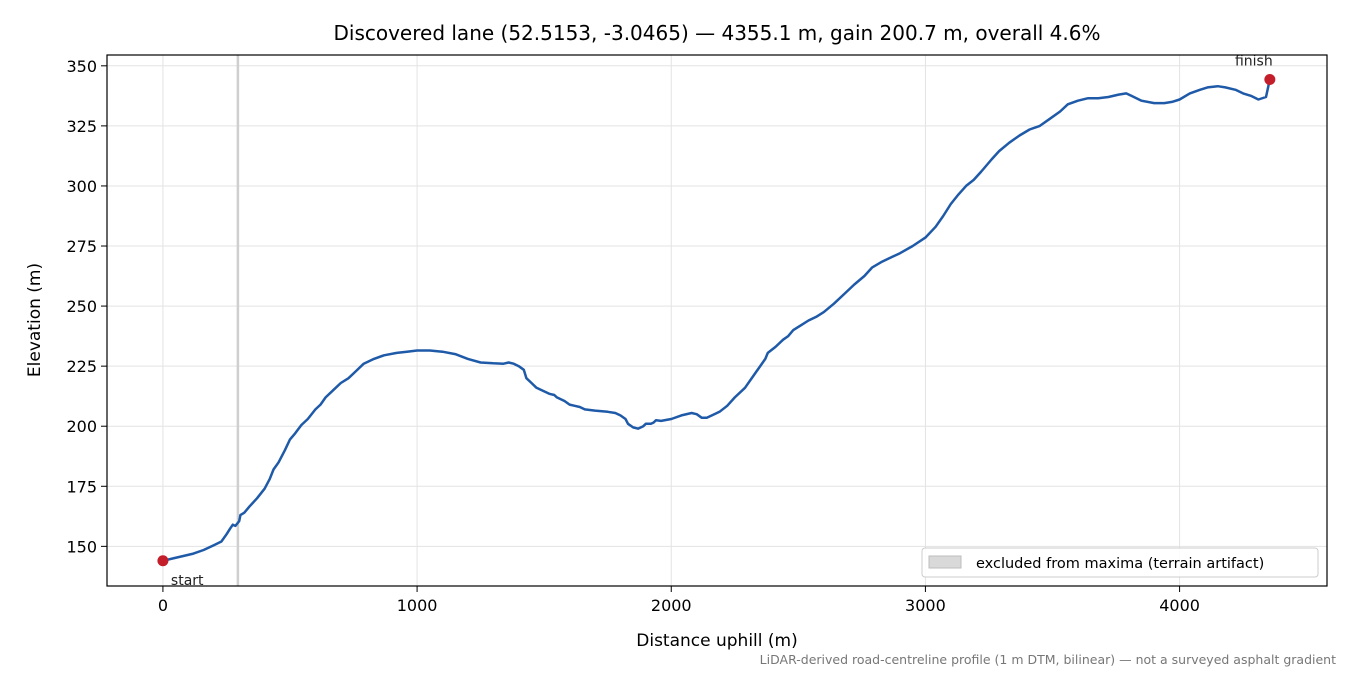 This screenshot has width=1350, height=675. What do you see at coordinates (945, 562) in the screenshot?
I see `legend-swatch` at bounding box center [945, 562].